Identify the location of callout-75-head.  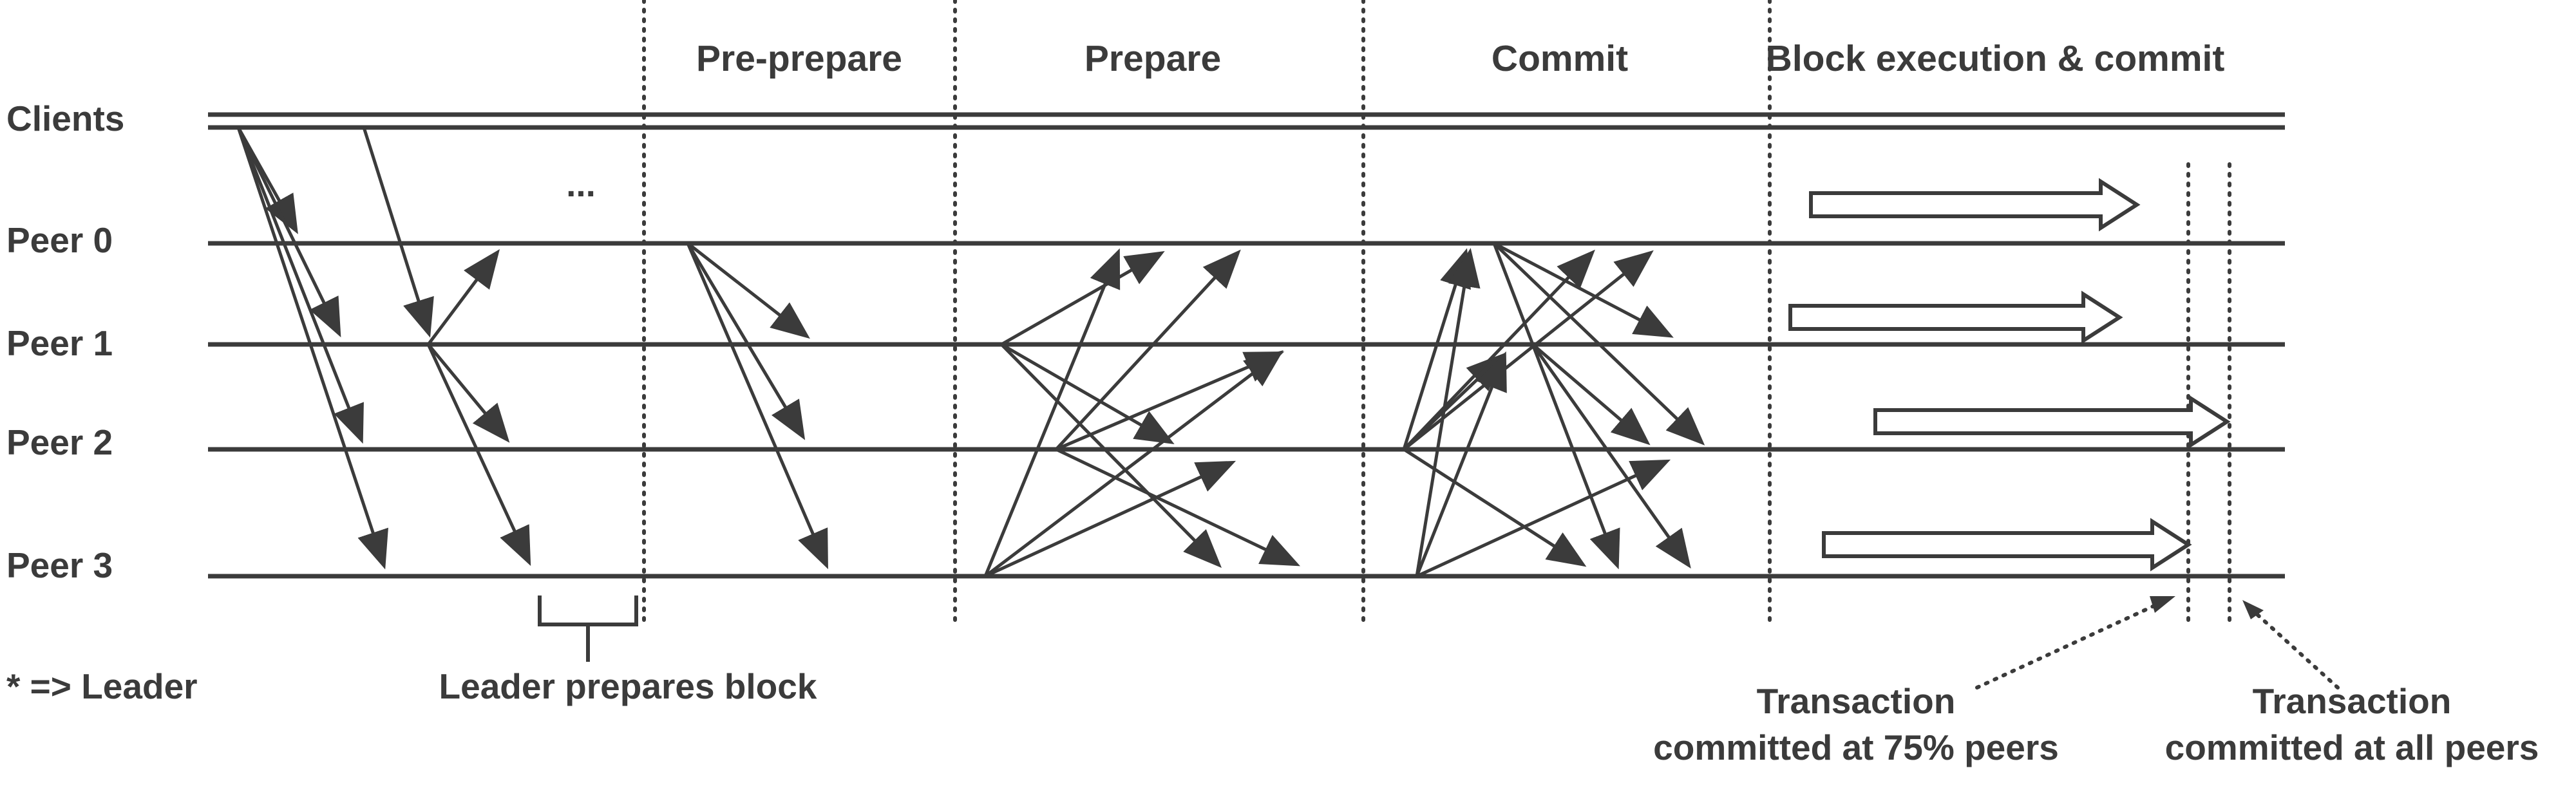
(2163, 604).